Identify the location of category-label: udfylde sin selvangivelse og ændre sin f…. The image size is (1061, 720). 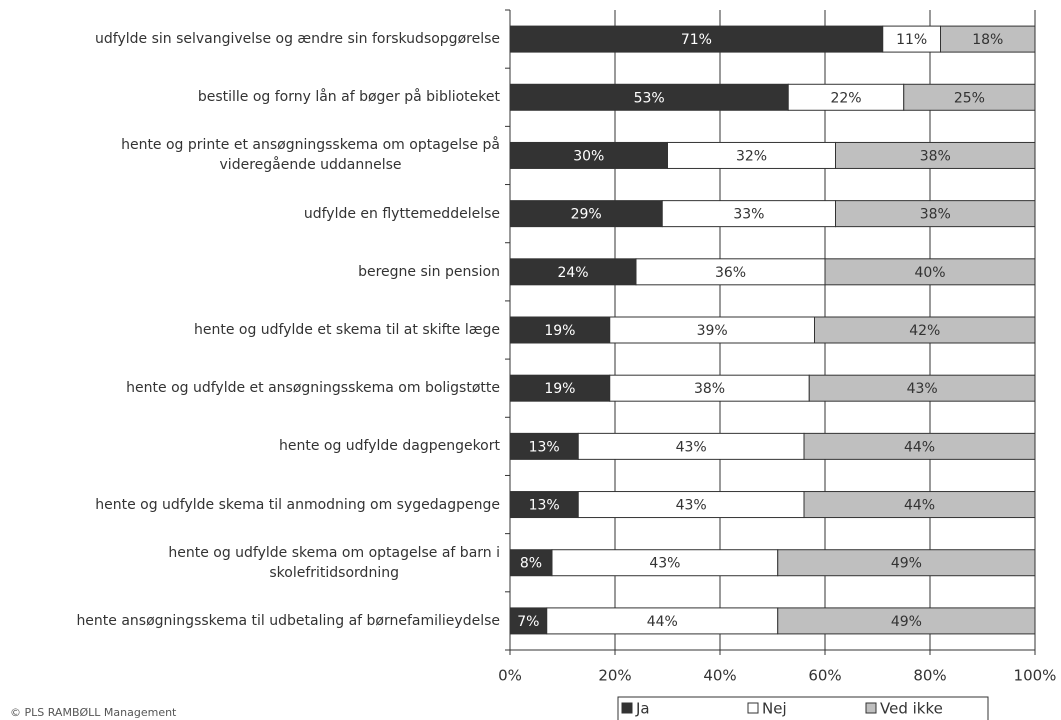
(297, 39).